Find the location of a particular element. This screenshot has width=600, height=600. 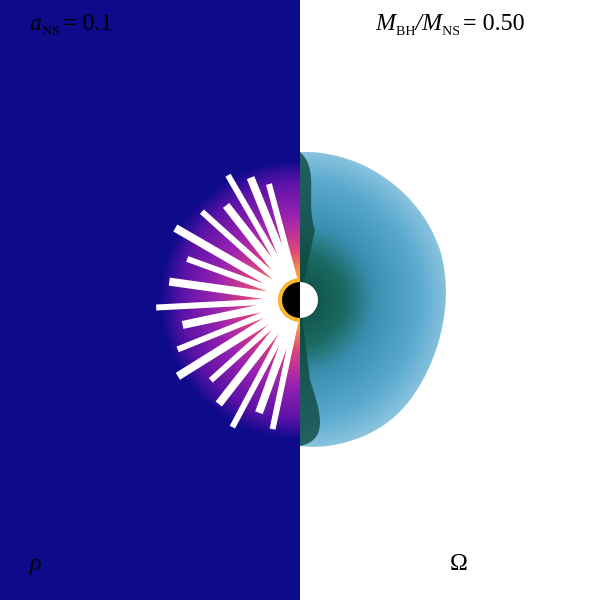

left-label: aNS = 0.1 is located at coordinates (71, 24).